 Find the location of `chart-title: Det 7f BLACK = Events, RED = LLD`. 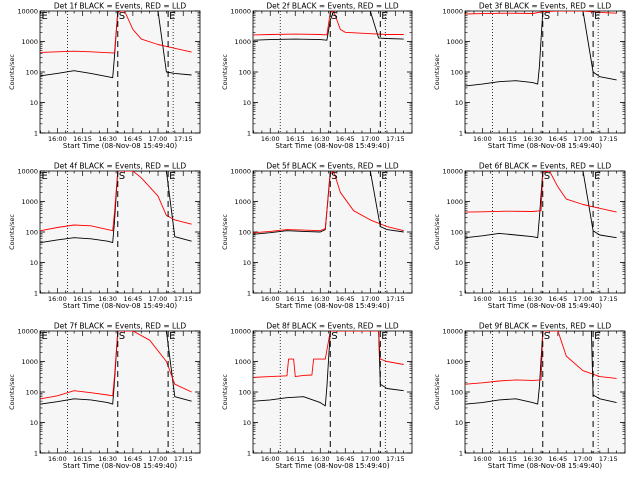

chart-title: Det 7f BLACK = Events, RED = LLD is located at coordinates (120, 326).